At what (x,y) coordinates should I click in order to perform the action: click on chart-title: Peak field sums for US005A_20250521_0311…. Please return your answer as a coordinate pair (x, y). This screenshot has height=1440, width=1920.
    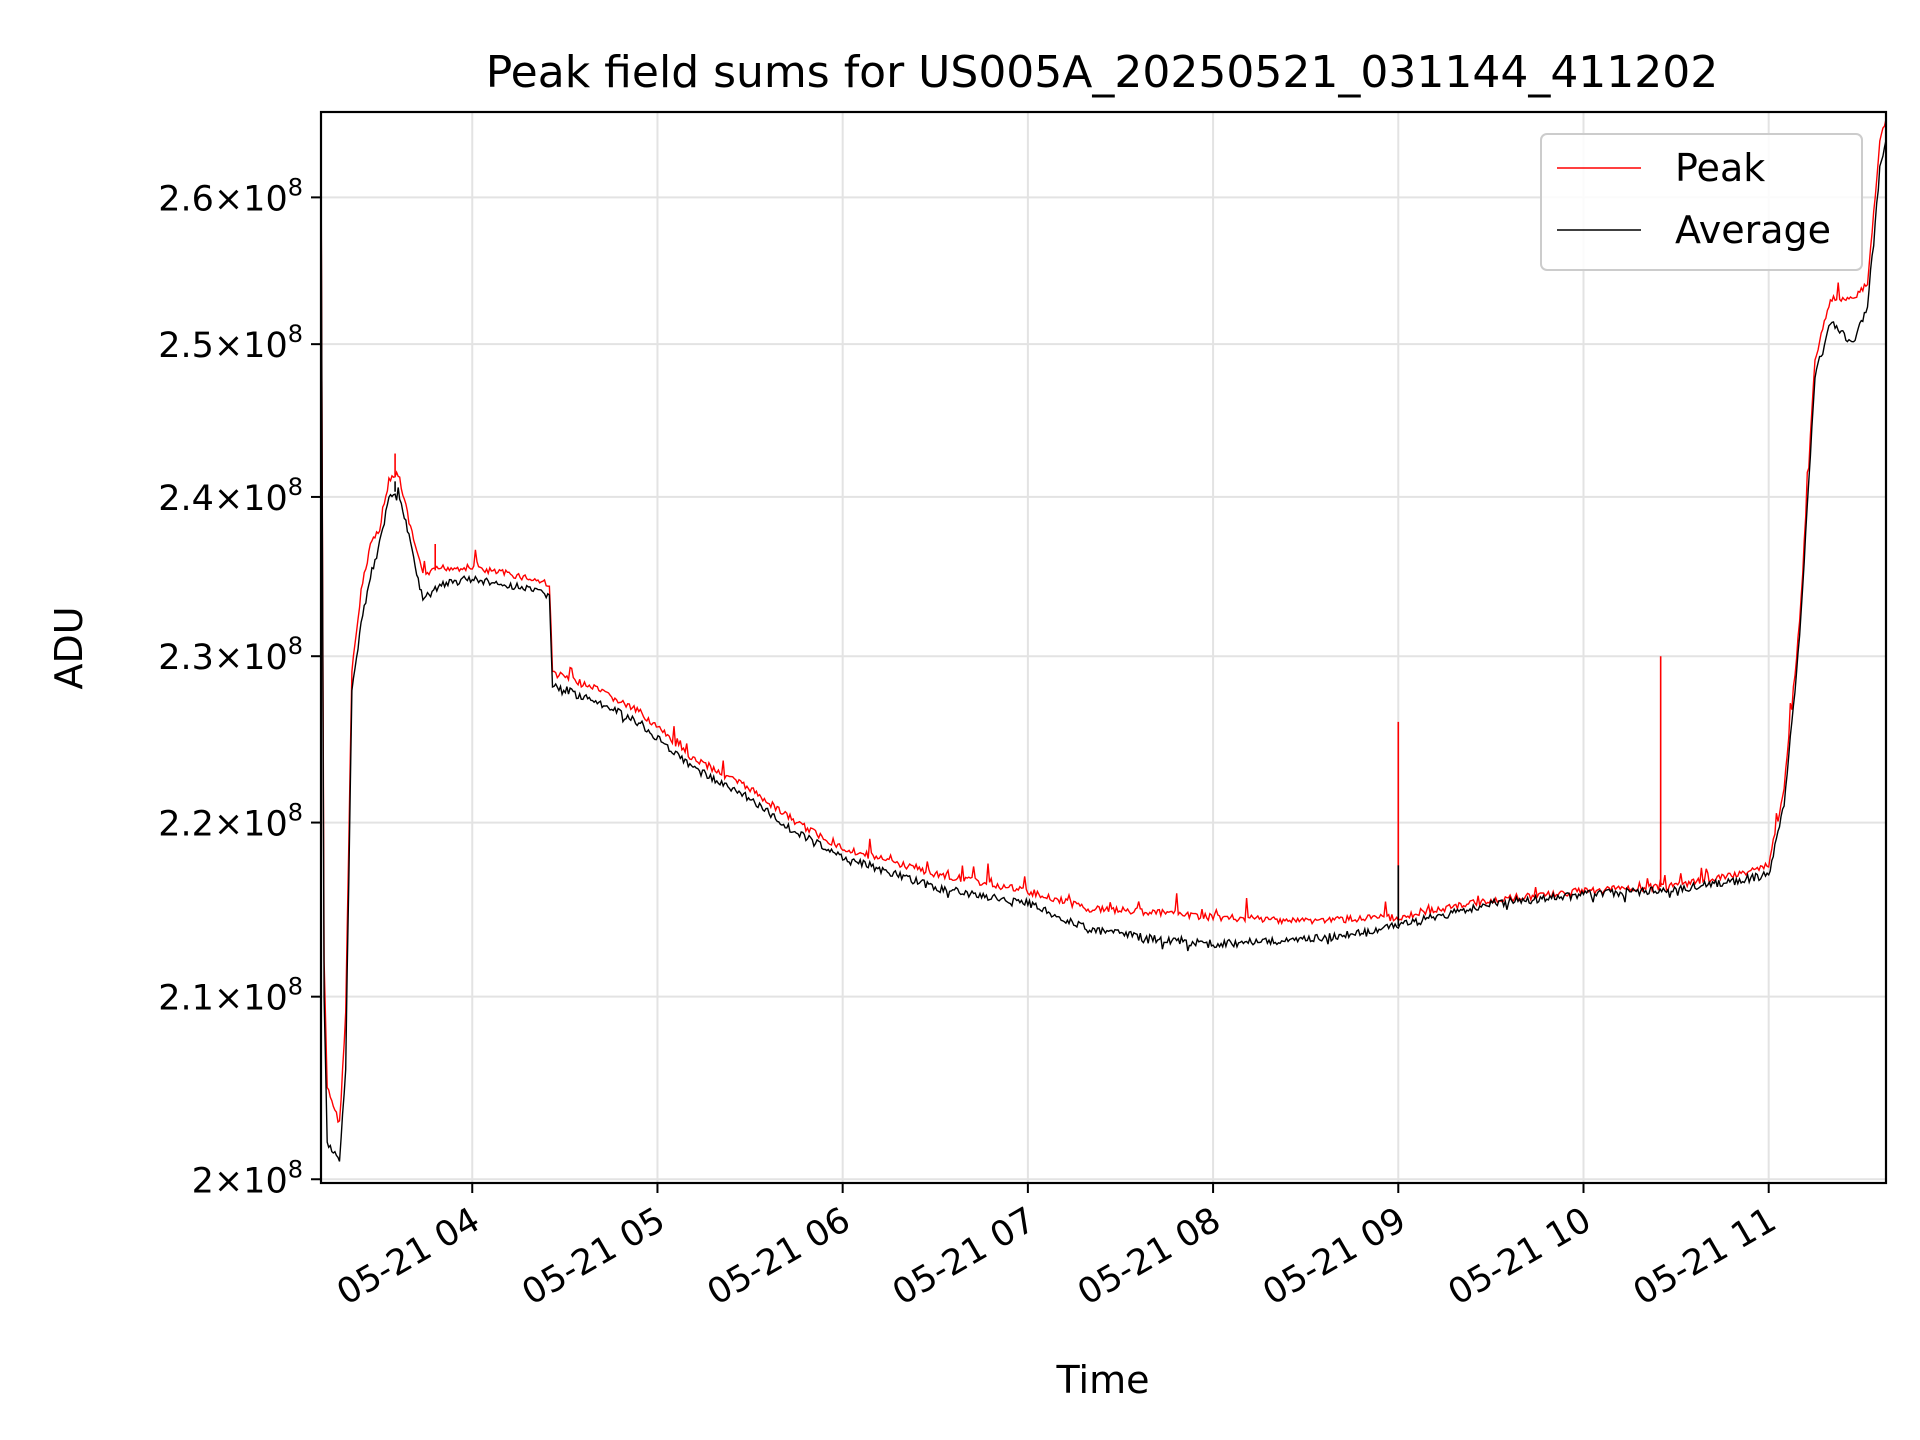
    Looking at the image, I should click on (1102, 72).